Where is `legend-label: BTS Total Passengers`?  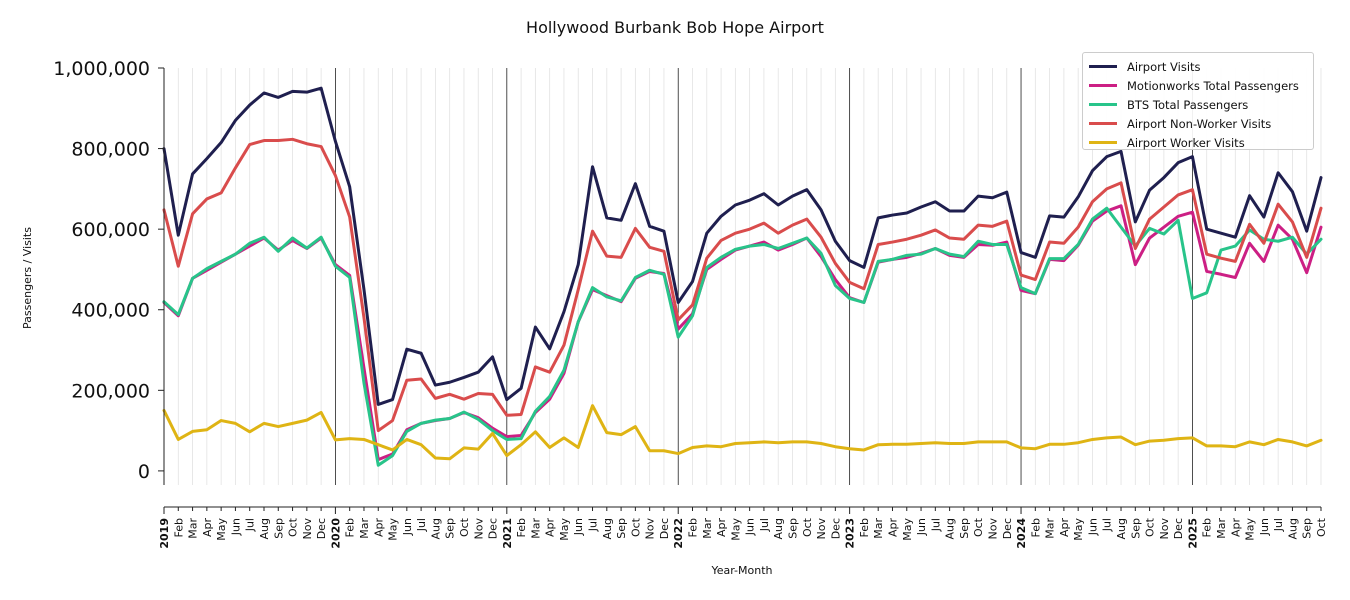
legend-label: BTS Total Passengers is located at coordinates (1188, 104).